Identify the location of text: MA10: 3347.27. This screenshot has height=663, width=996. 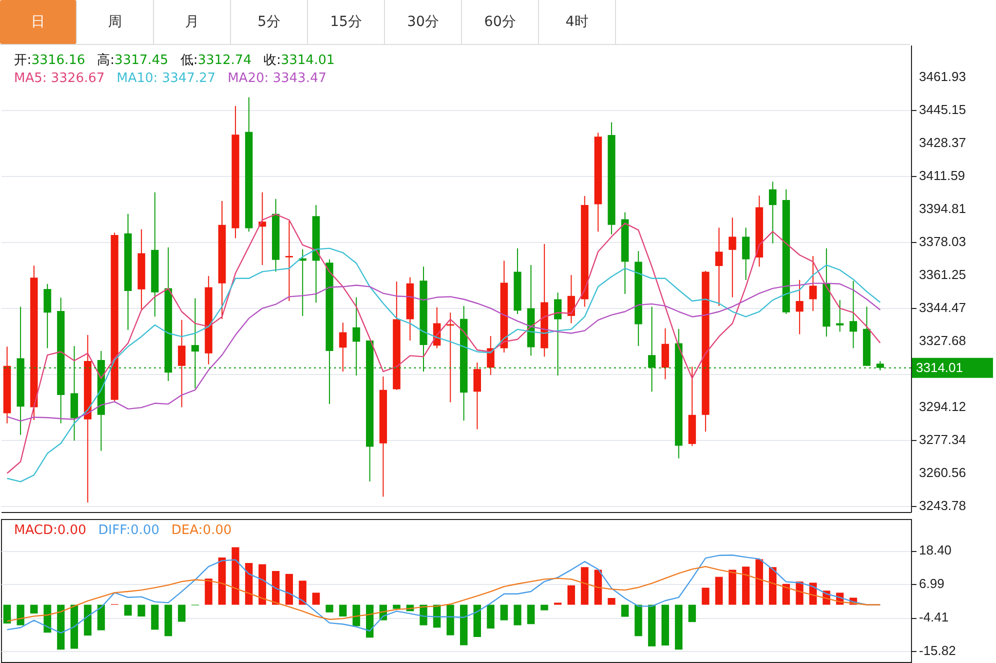
(166, 78).